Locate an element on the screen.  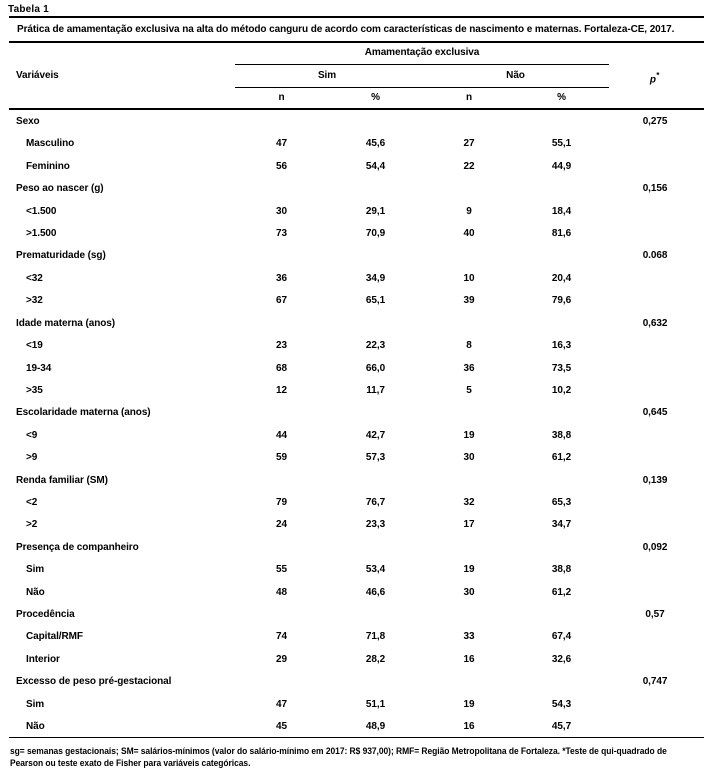
rule-below-group-header is located at coordinates (422, 64).